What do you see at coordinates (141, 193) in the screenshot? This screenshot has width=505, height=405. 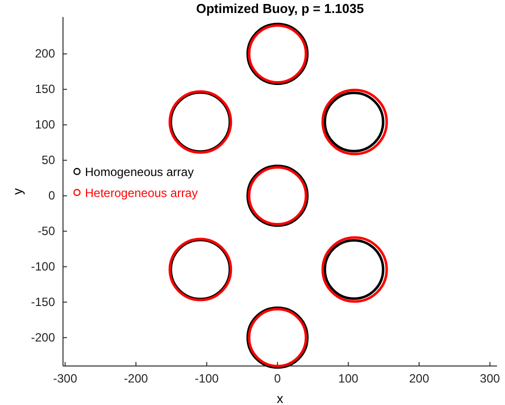 I see `legend-label: Heterogeneous array` at bounding box center [141, 193].